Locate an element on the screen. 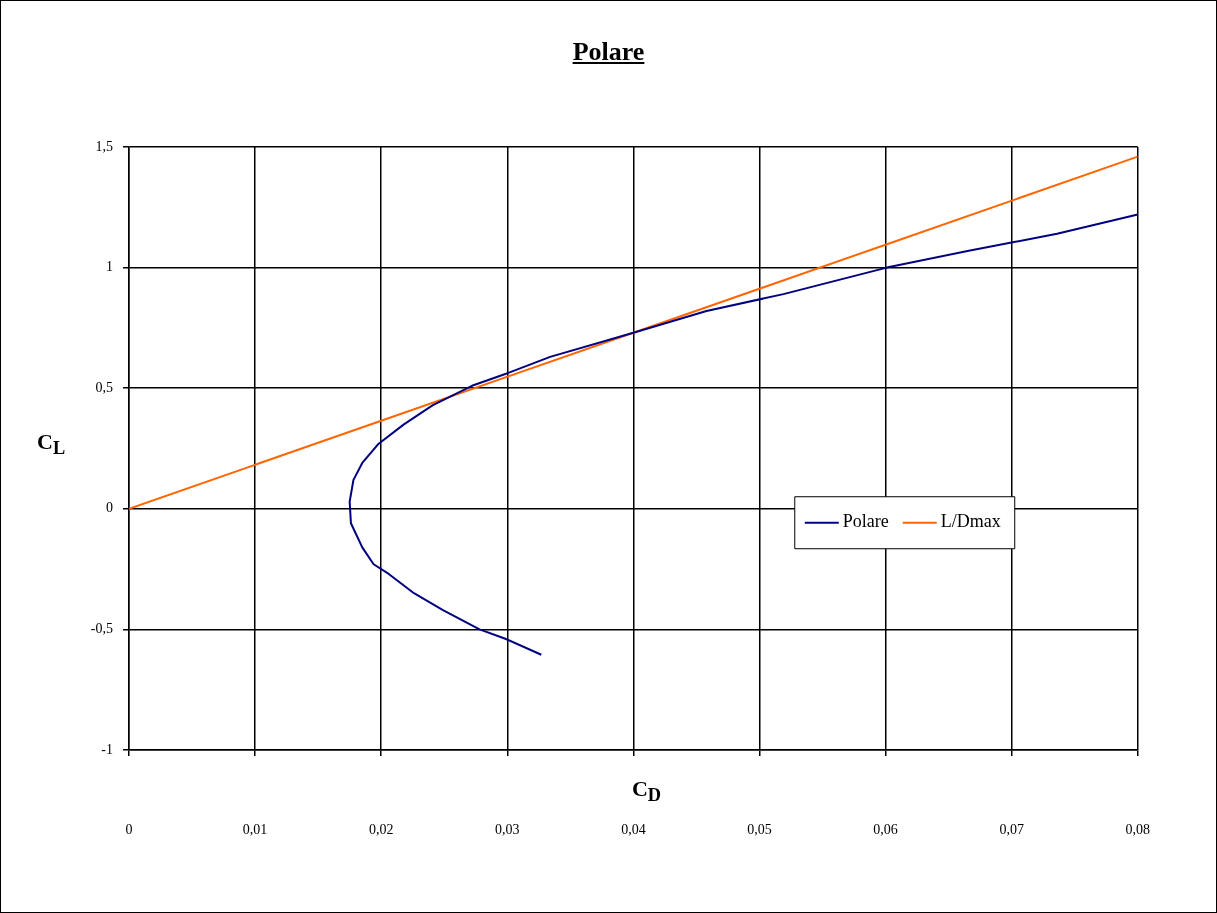 The width and height of the screenshot is (1217, 913). x-tick-label: 0 is located at coordinates (129, 830).